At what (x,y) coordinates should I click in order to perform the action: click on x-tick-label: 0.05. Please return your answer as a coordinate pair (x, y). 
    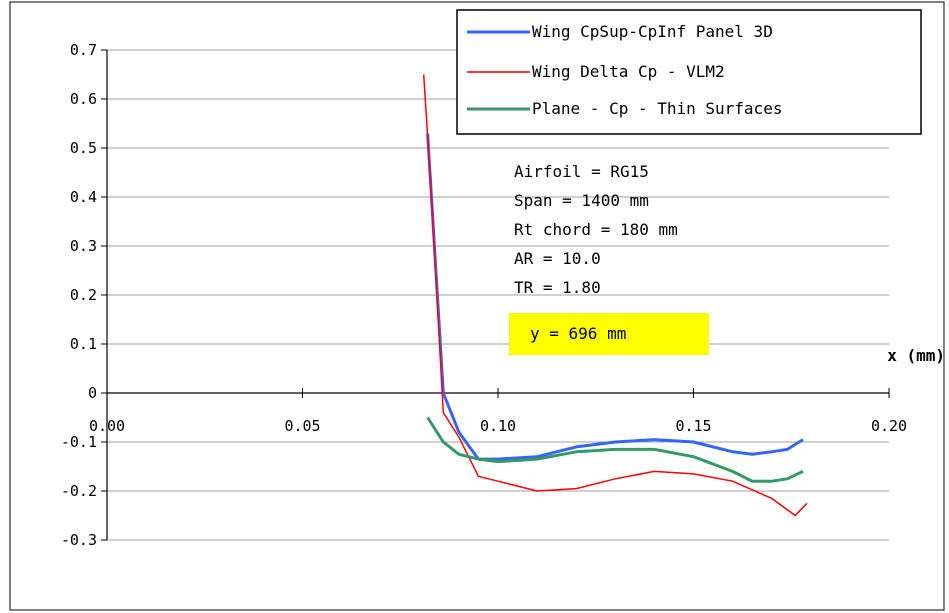
    Looking at the image, I should click on (302, 426).